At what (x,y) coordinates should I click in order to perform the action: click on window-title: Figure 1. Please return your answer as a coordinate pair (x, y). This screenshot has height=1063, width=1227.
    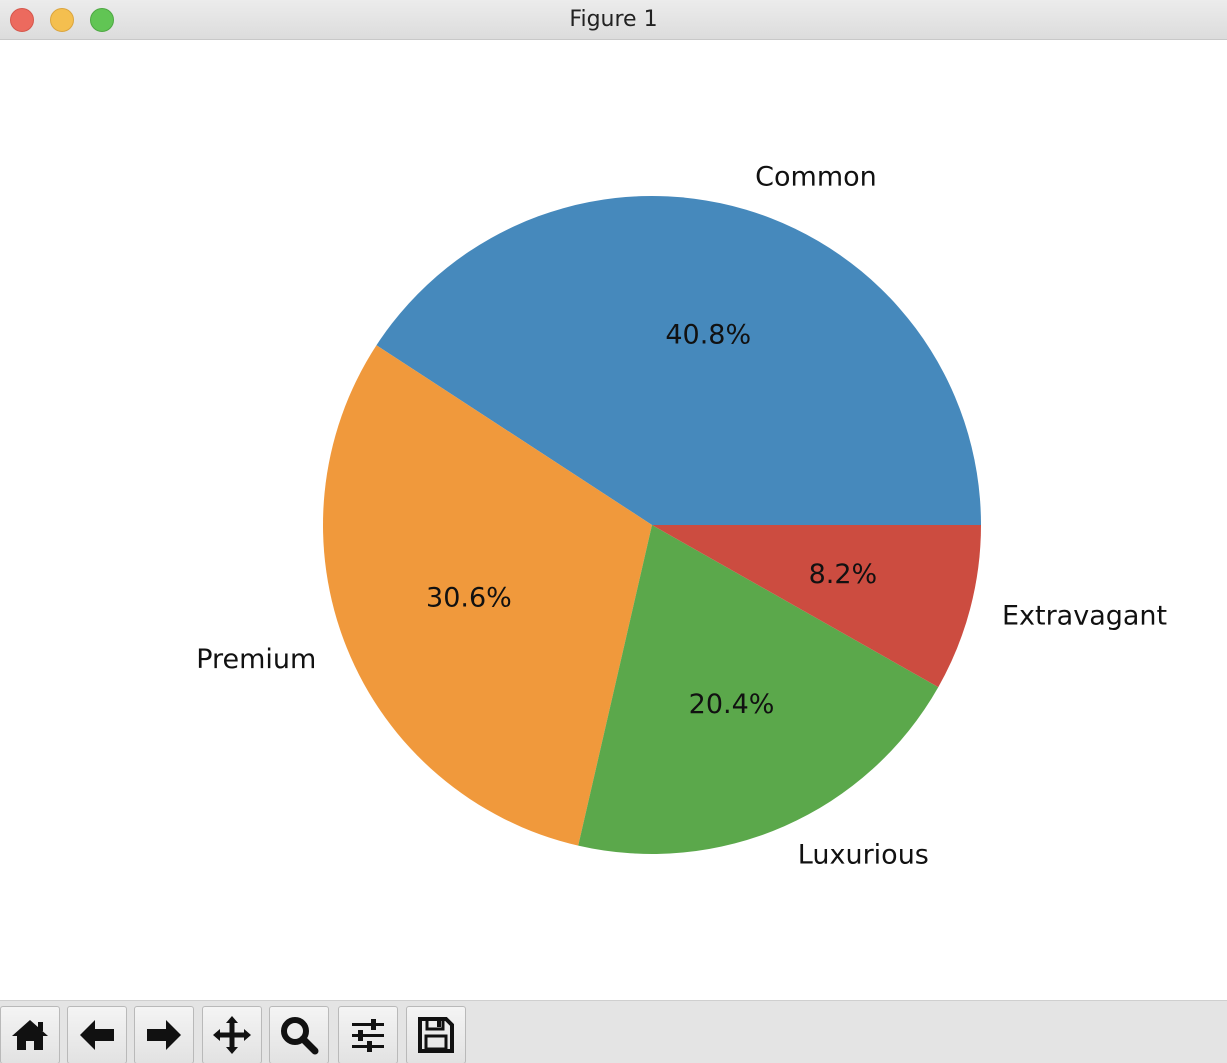
    Looking at the image, I should click on (613, 19).